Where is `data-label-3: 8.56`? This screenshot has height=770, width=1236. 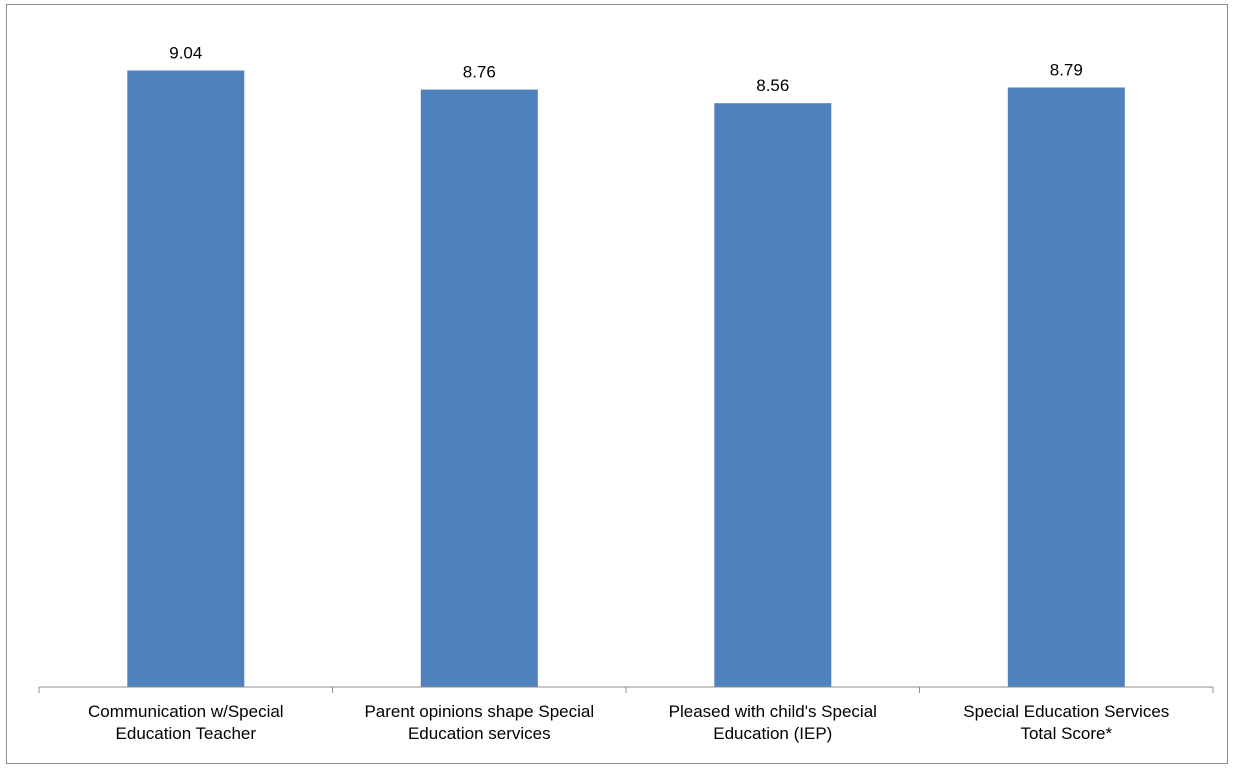
data-label-3: 8.56 is located at coordinates (772, 85).